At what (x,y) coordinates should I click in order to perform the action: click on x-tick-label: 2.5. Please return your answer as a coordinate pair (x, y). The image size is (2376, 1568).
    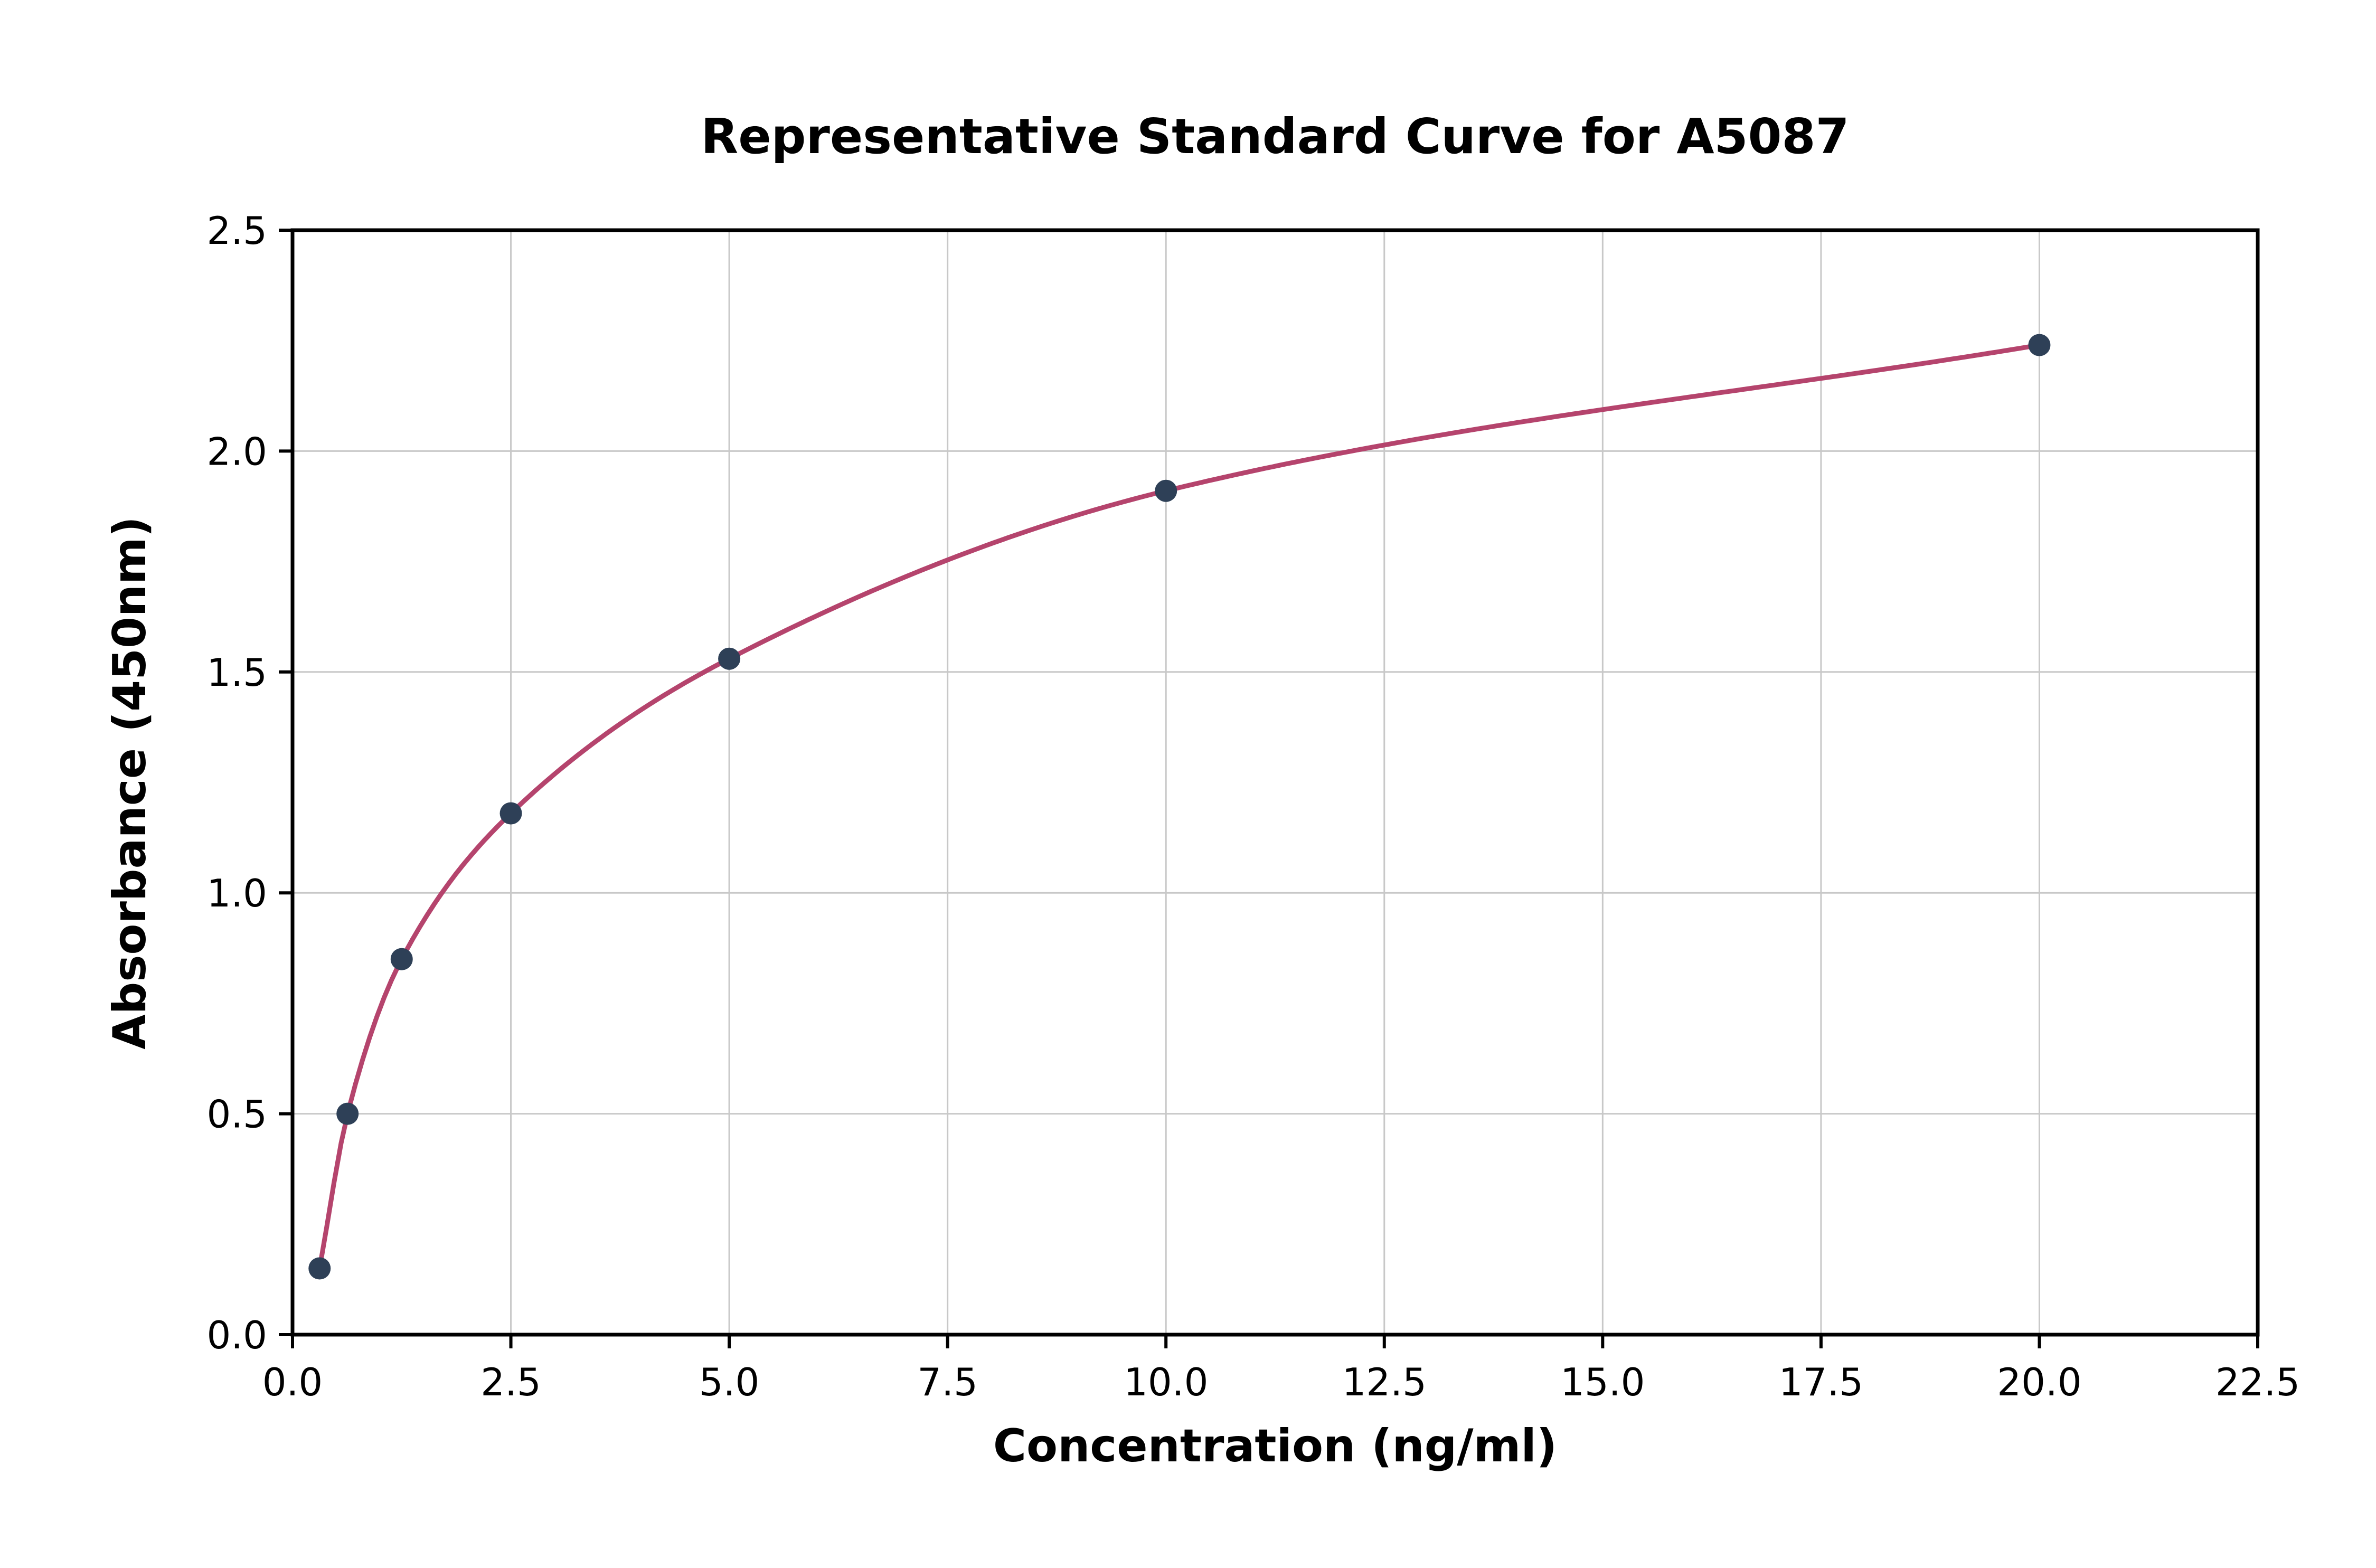
    Looking at the image, I should click on (511, 1382).